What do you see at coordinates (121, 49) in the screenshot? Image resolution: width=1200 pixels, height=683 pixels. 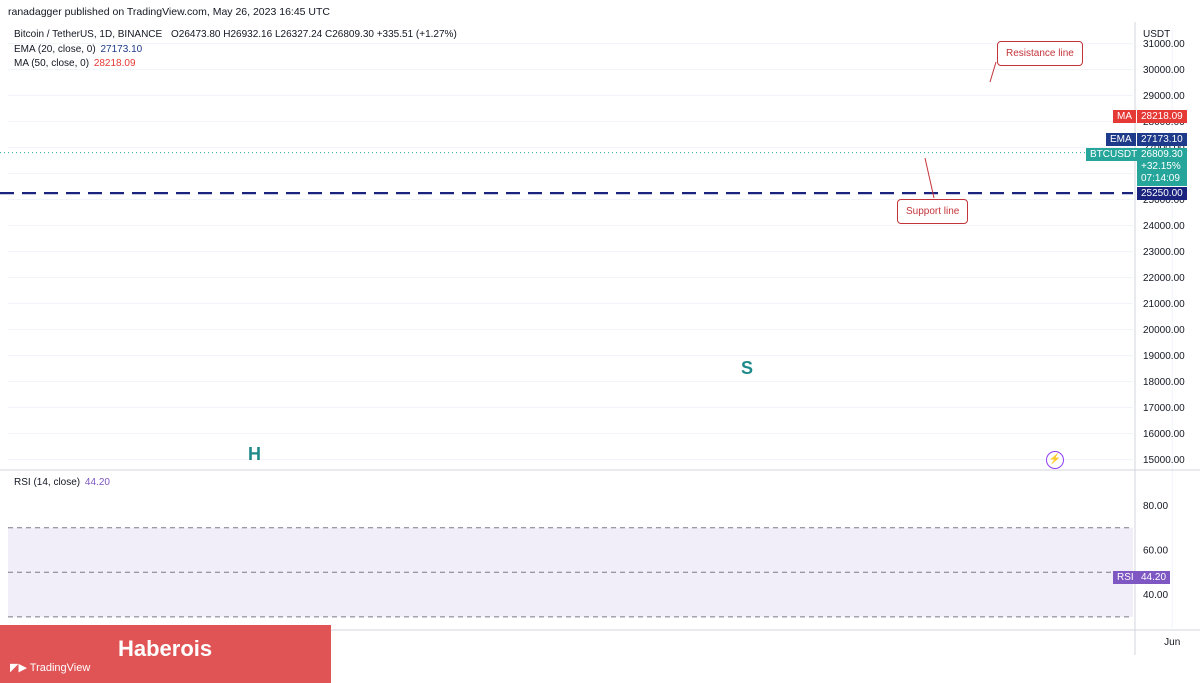 I see `ema-value: 27173.10` at bounding box center [121, 49].